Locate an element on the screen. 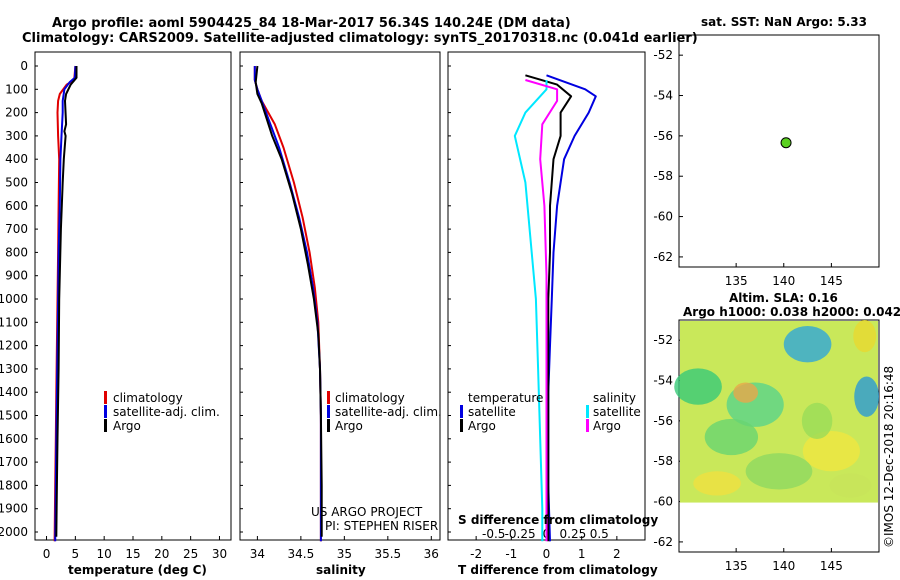 The height and width of the screenshot is (580, 900). pressure-tick-label: 100 is located at coordinates (16, 89).